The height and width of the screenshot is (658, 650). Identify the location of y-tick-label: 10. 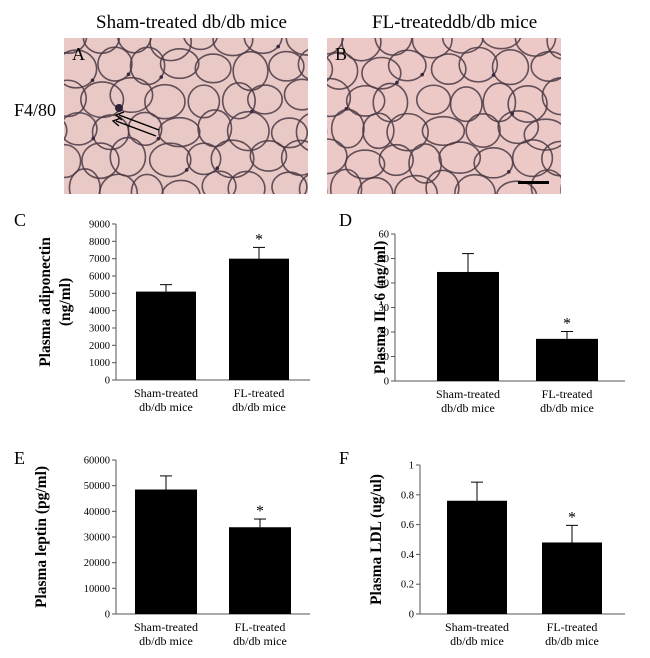
(384, 357).